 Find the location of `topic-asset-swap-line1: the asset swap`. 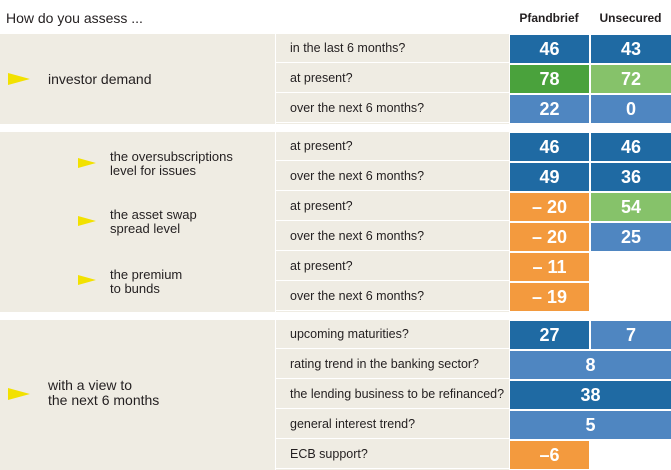

topic-asset-swap-line1: the asset swap is located at coordinates (153, 214).